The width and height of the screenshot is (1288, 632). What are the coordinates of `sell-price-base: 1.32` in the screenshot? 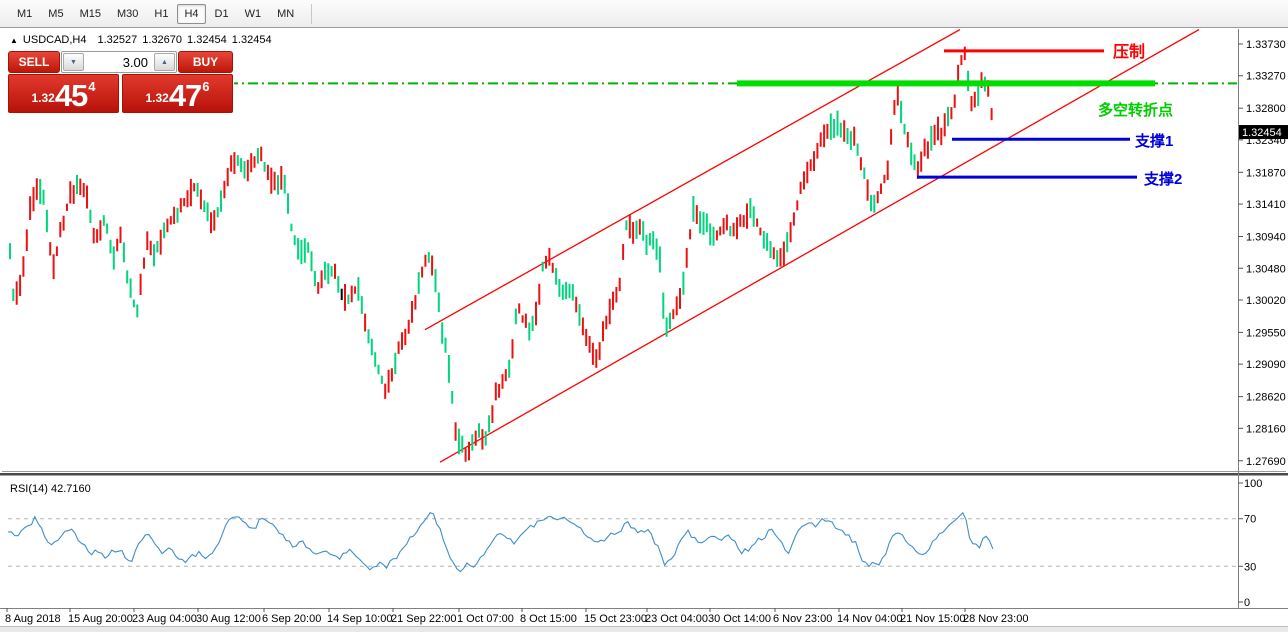 It's located at (43, 98).